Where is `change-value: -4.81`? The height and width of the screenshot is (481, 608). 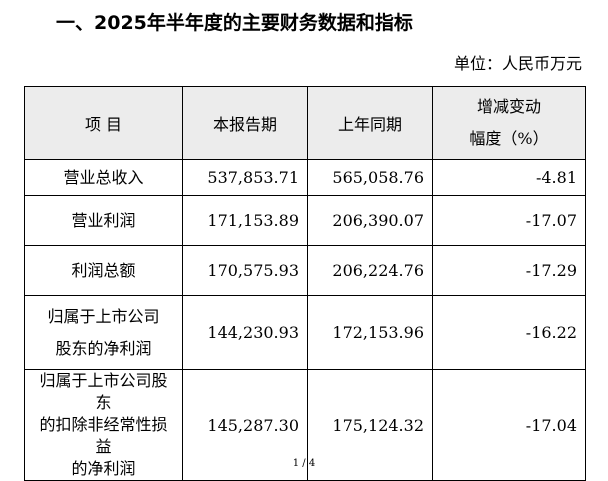 change-value: -4.81 is located at coordinates (509, 177).